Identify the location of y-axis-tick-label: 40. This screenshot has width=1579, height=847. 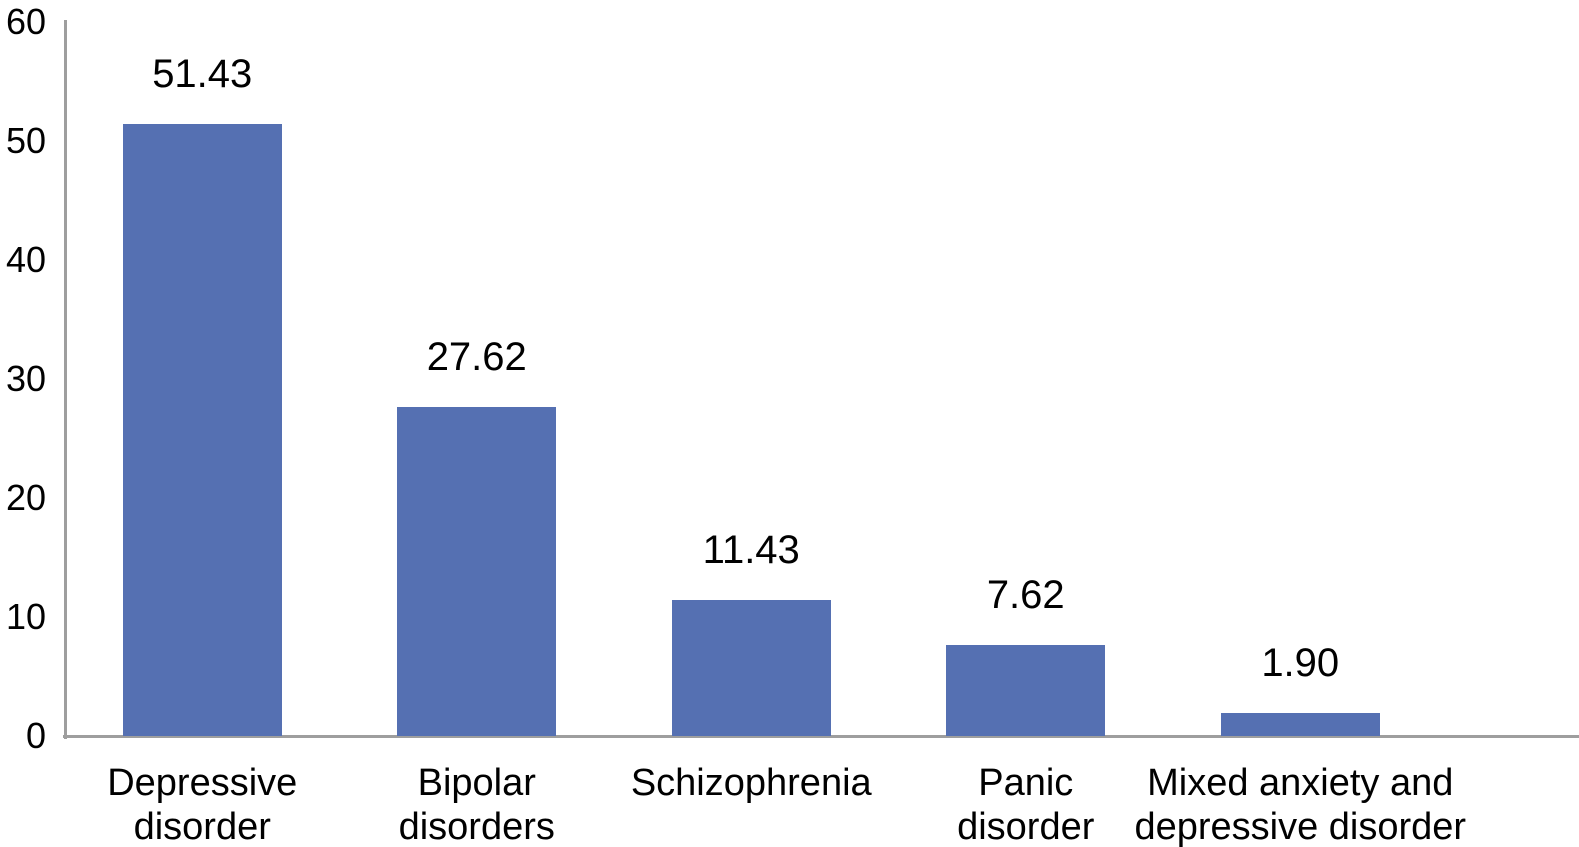
(25, 259).